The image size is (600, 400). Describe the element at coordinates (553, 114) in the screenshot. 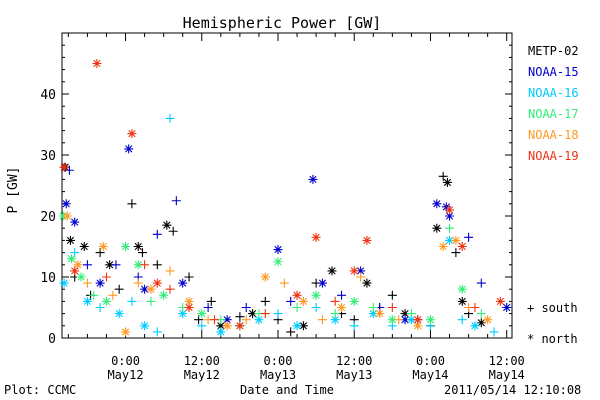

I see `legend-entry: NOAA-17` at that location.